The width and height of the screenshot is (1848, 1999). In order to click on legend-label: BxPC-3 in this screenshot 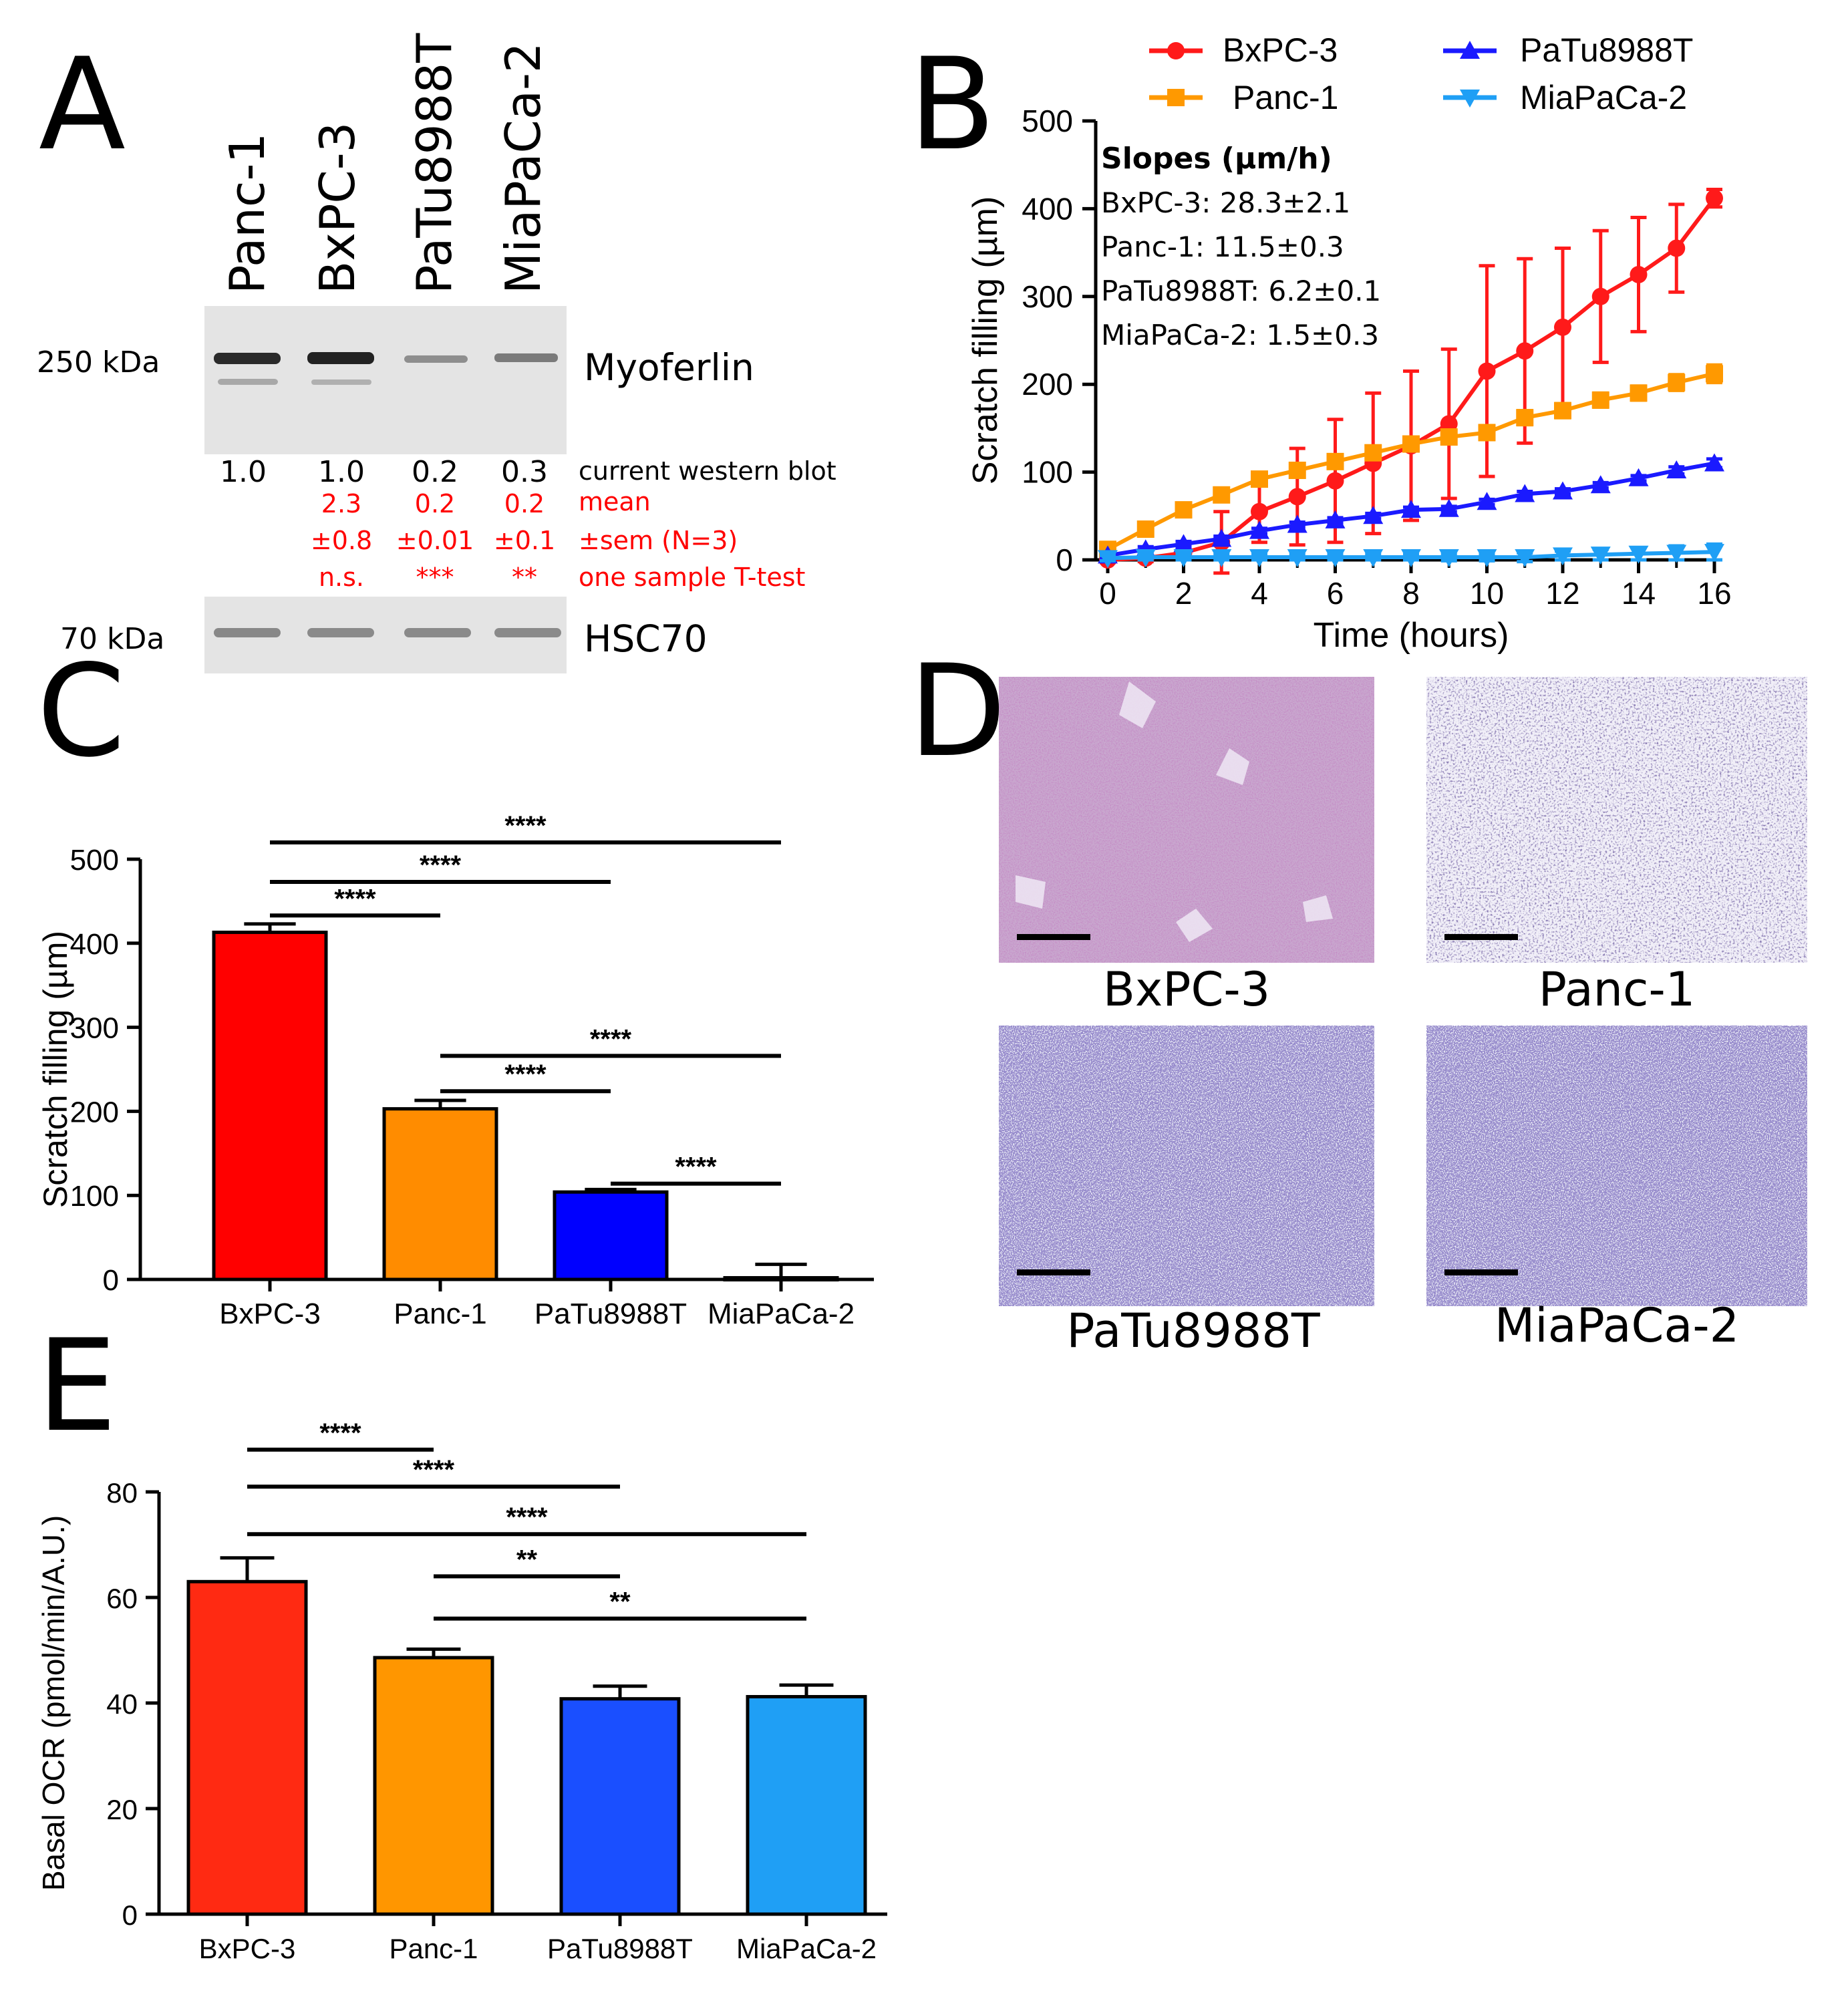, I will do `click(1280, 50)`.